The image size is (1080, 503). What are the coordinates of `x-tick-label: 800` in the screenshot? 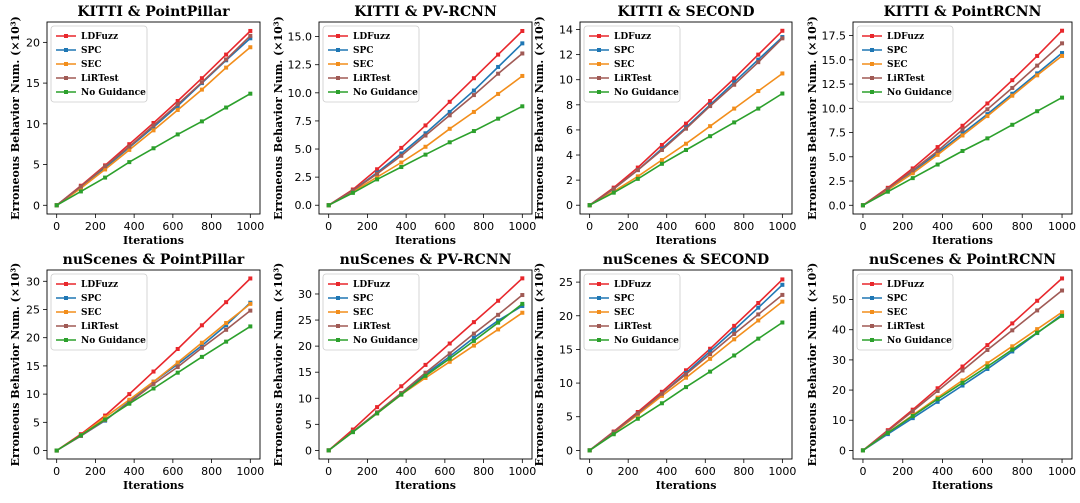 It's located at (743, 471).